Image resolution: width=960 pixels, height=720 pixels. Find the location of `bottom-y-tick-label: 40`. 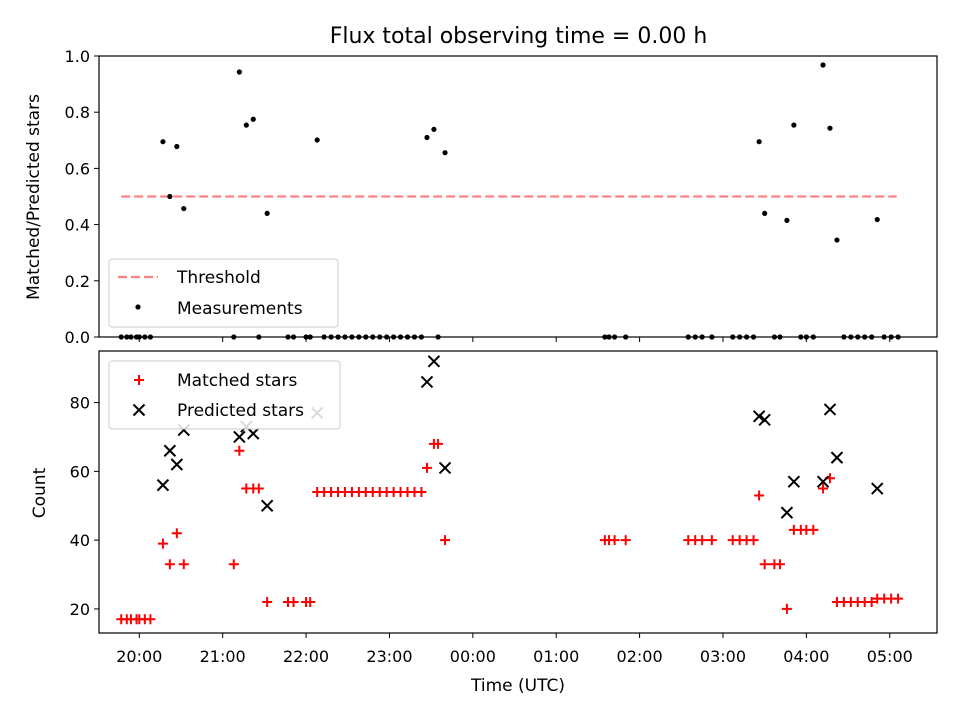

bottom-y-tick-label: 40 is located at coordinates (80, 540).